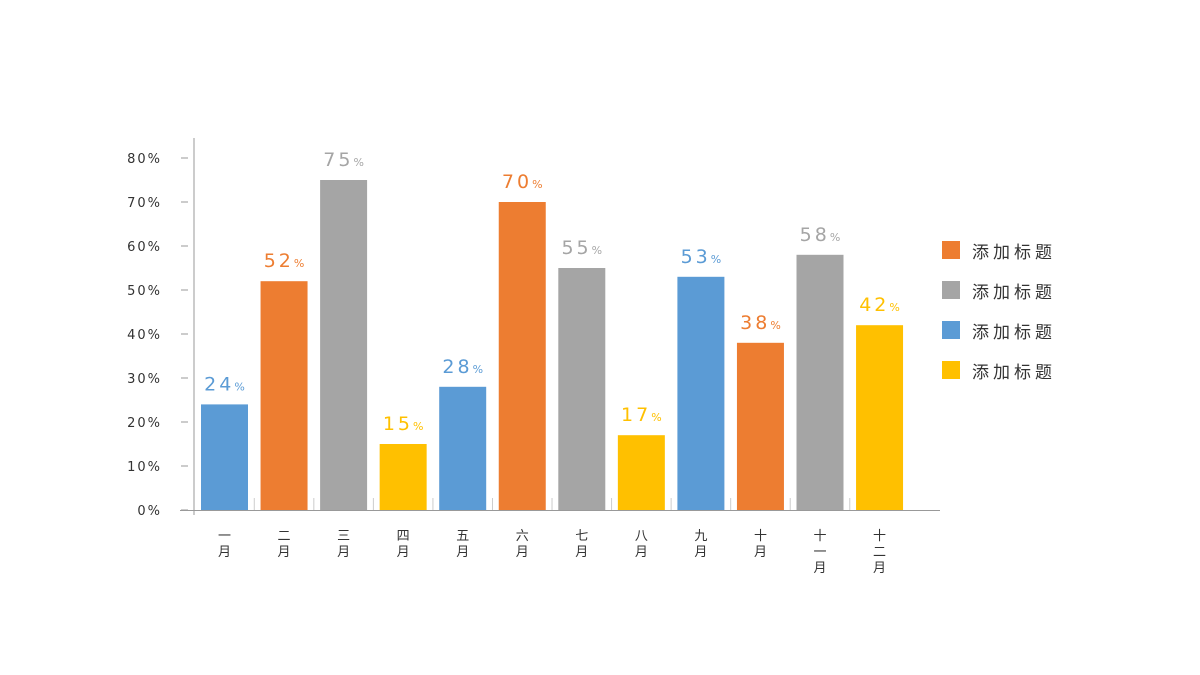  What do you see at coordinates (343, 544) in the screenshot?
I see `x-tick-label: 三月` at bounding box center [343, 544].